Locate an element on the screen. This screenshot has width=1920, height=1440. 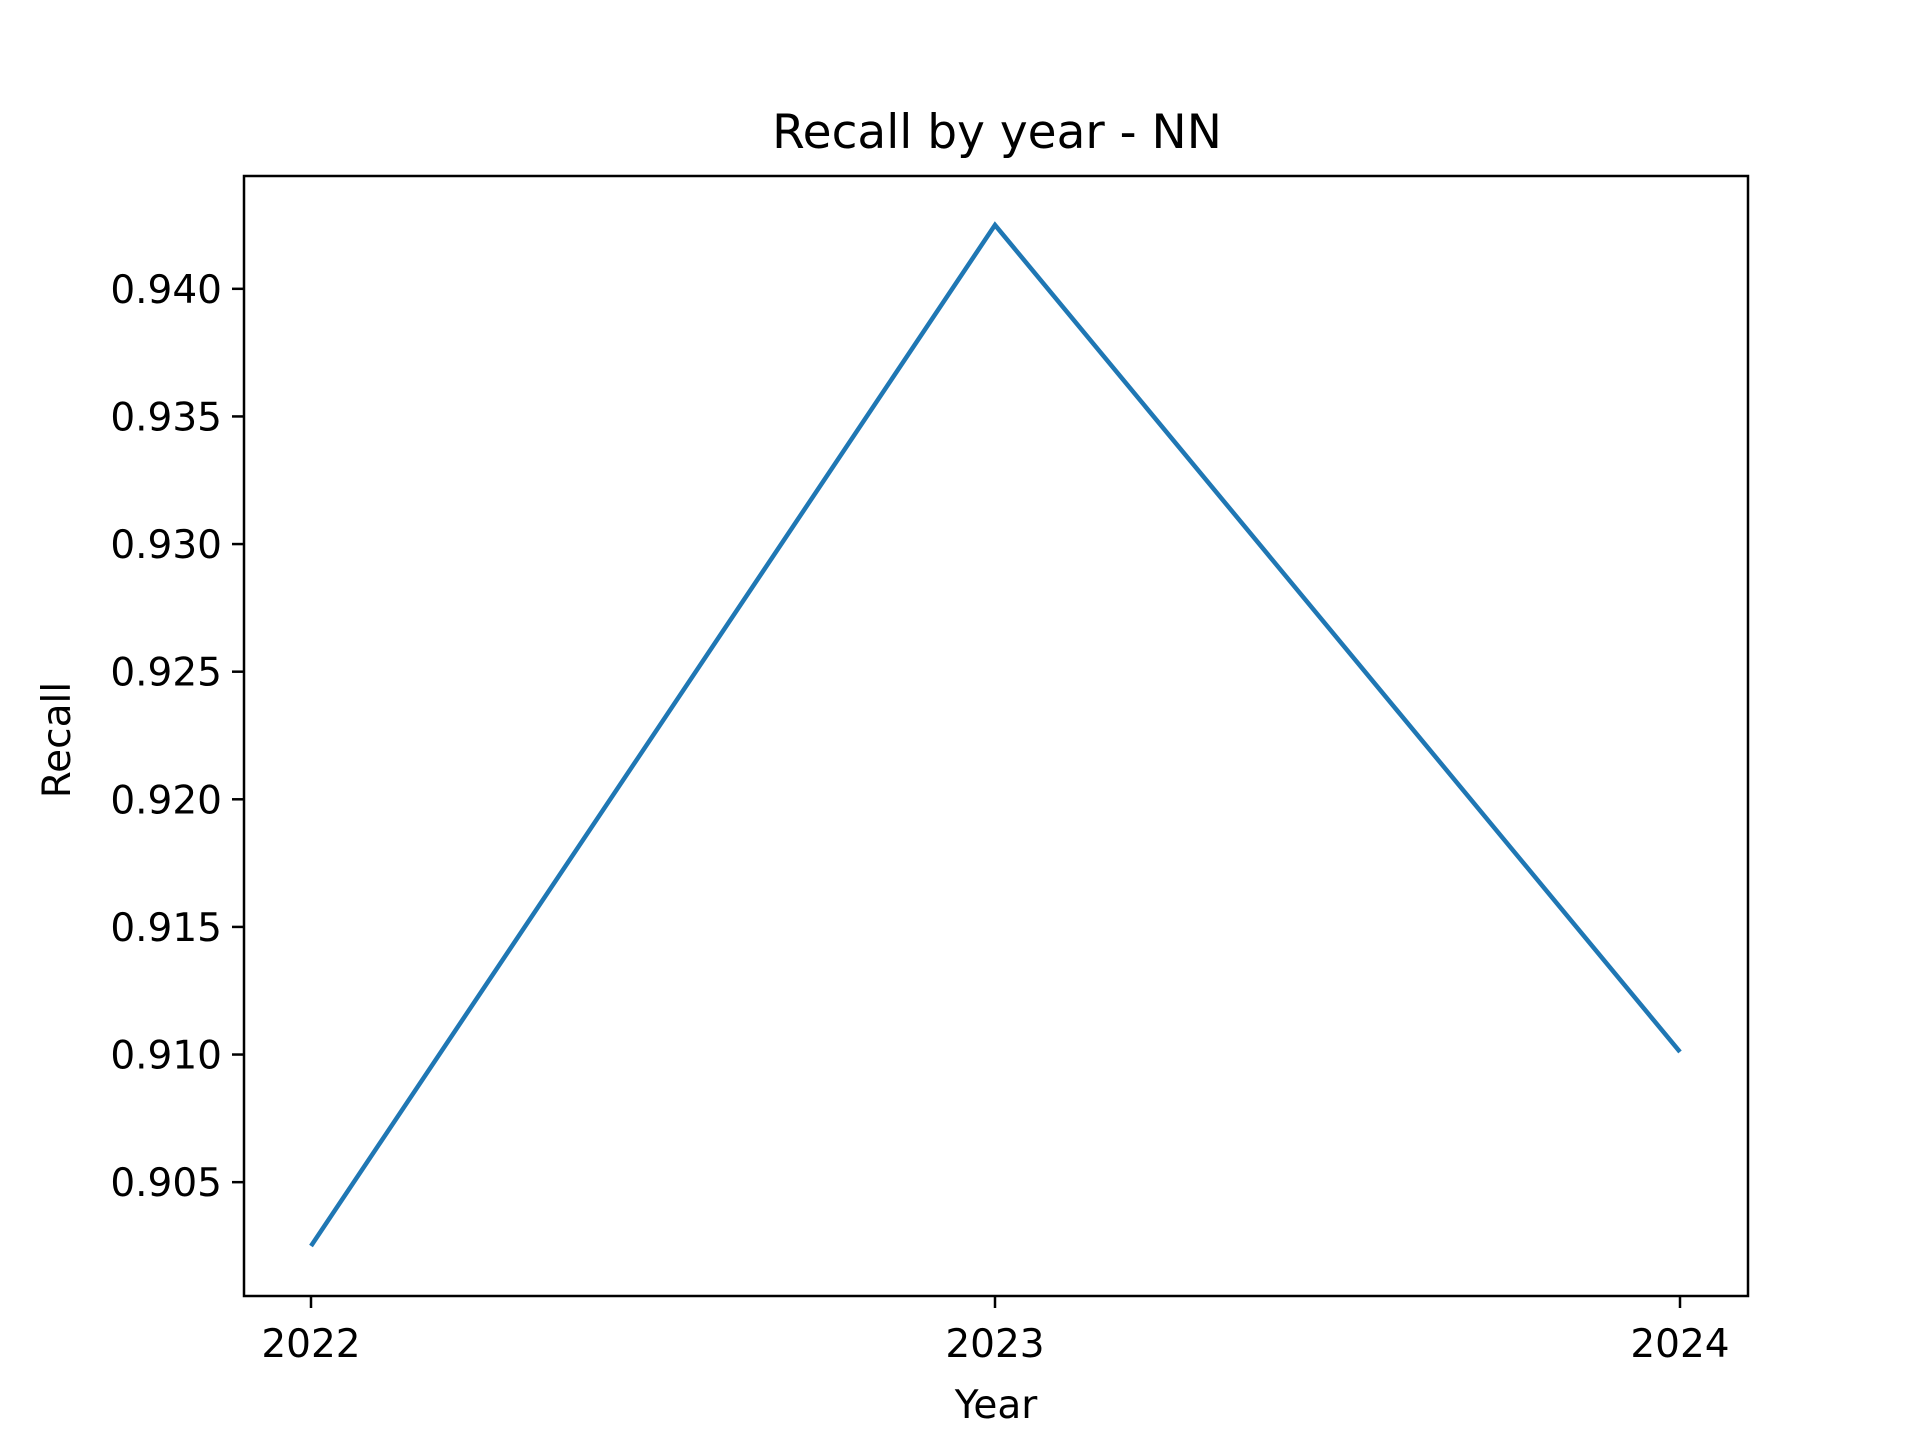
y-tick-label: 0.920 is located at coordinates (166, 800).